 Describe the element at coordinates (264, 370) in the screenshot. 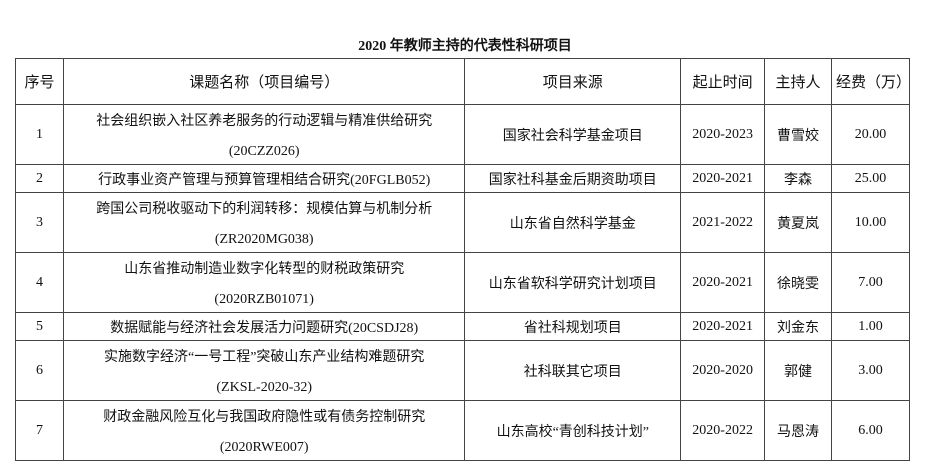

I see `cell-name: 实施数字经济“一号工程”突破山东产业结构难题研究 (ZKSL-2020-32)` at that location.